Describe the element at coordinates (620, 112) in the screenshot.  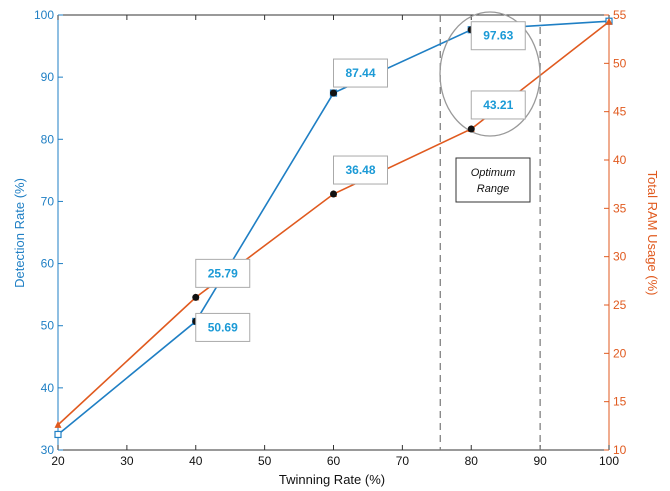
I see `right-y-tick-label: 45` at that location.